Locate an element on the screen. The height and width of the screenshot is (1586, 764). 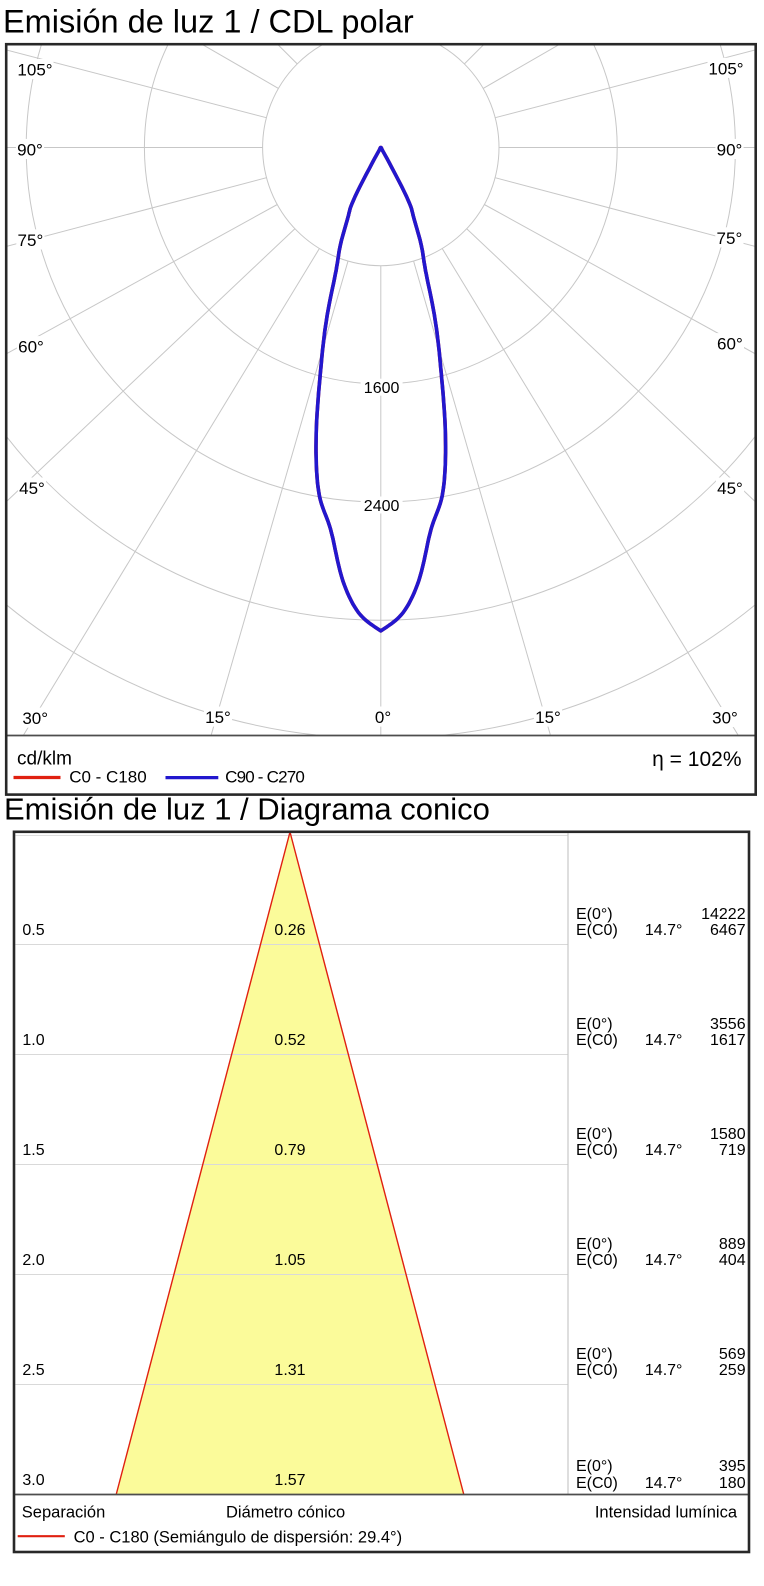
svg-text: 0.79 is located at coordinates (289, 1150).